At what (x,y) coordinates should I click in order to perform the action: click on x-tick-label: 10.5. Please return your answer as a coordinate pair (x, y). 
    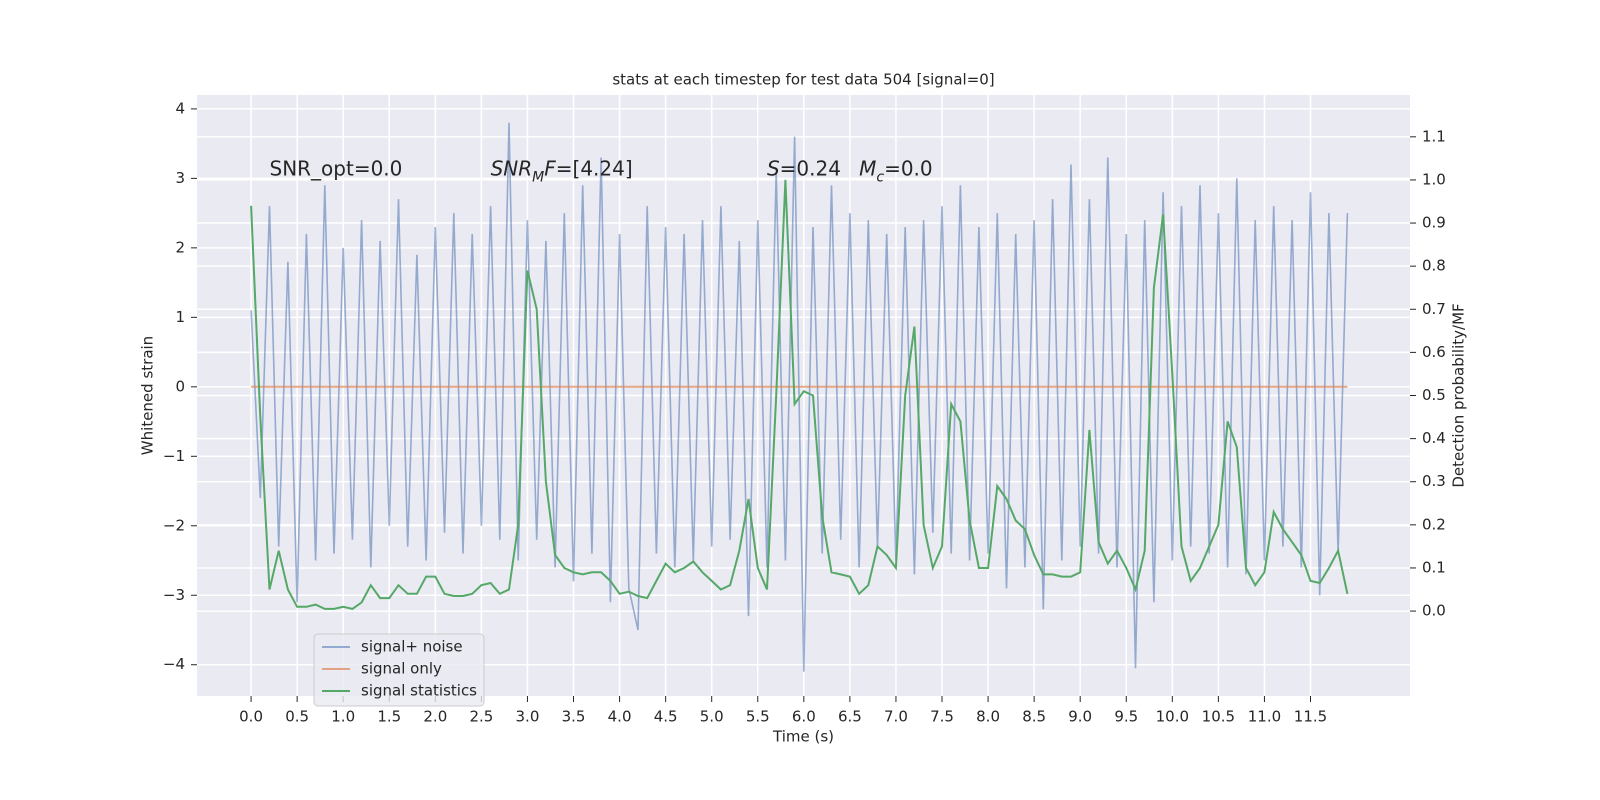
    Looking at the image, I should click on (1218, 717).